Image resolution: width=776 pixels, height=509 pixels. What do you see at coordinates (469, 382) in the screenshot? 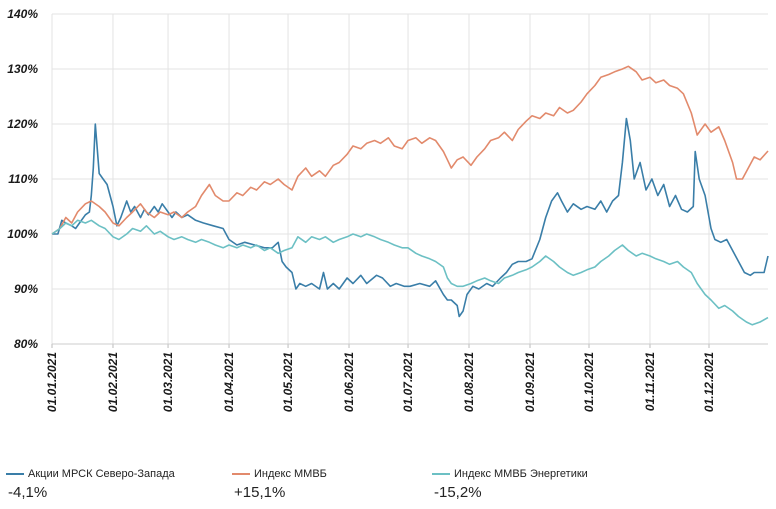
I see `x-tick-label: 01.08.2021` at bounding box center [469, 382].